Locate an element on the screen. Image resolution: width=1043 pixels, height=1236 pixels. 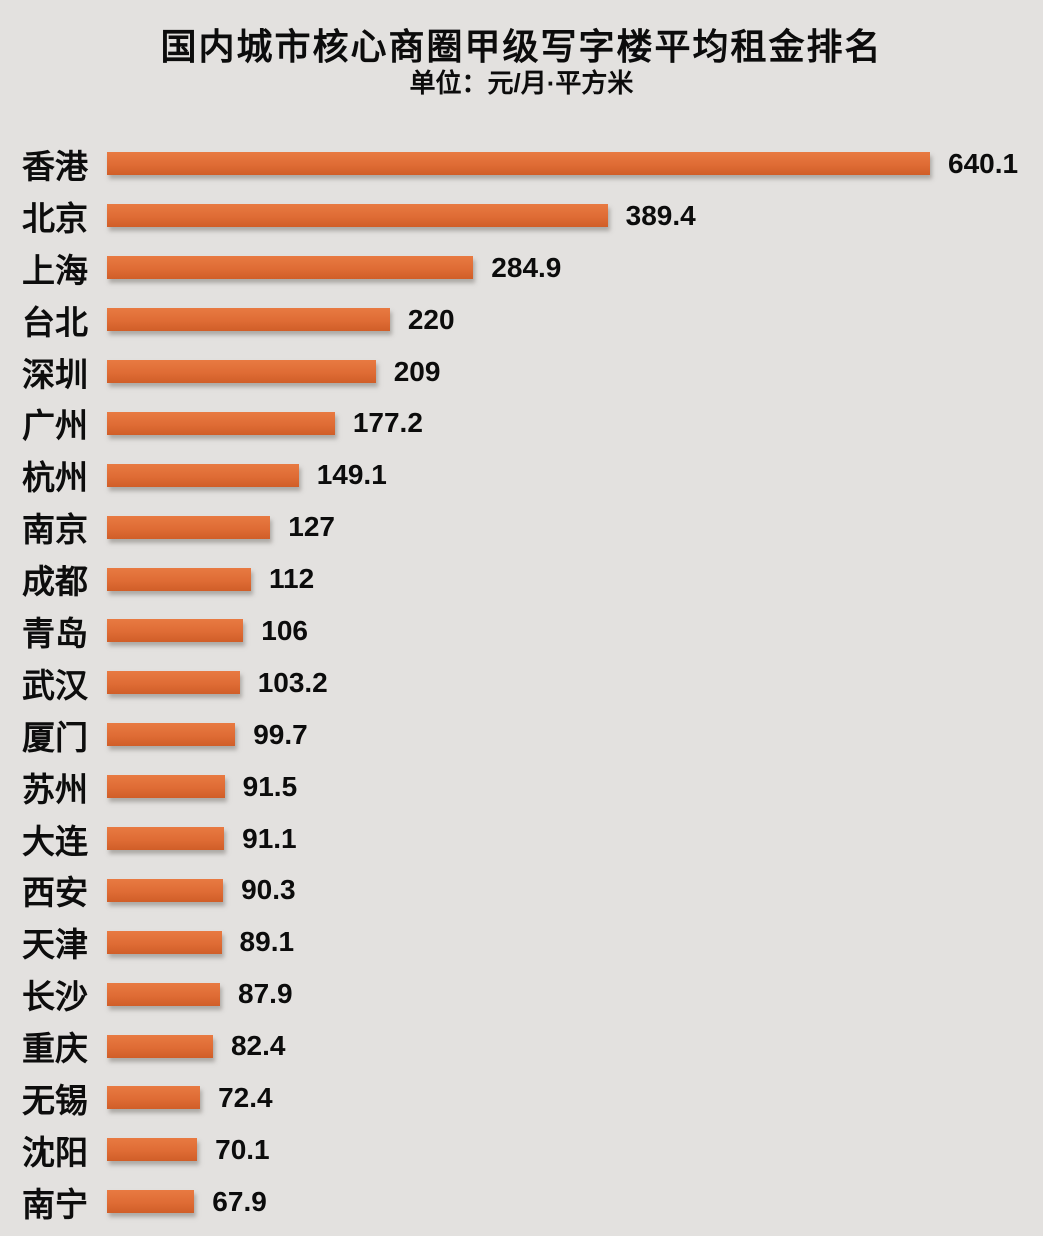
value-label: 389.4 is located at coordinates (660, 215).